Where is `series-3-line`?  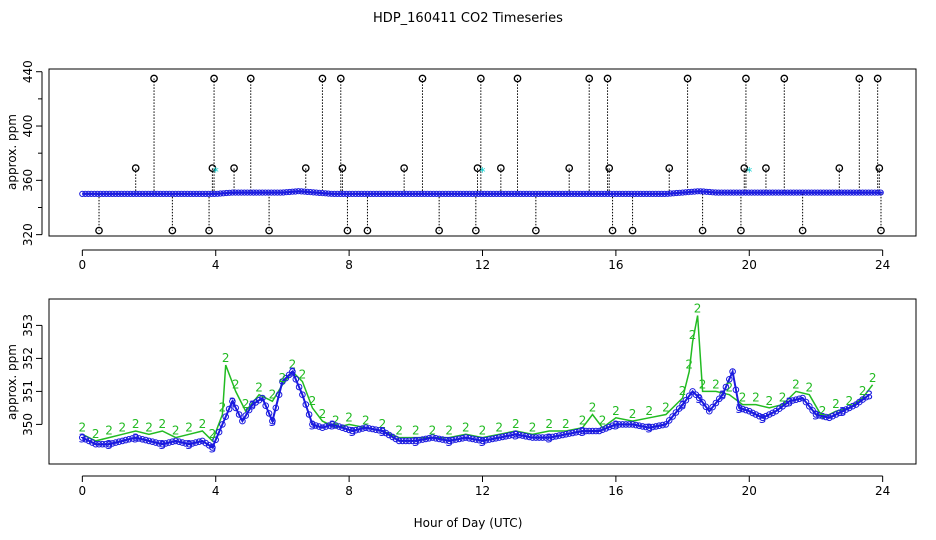 series-3-line is located at coordinates (475, 408).